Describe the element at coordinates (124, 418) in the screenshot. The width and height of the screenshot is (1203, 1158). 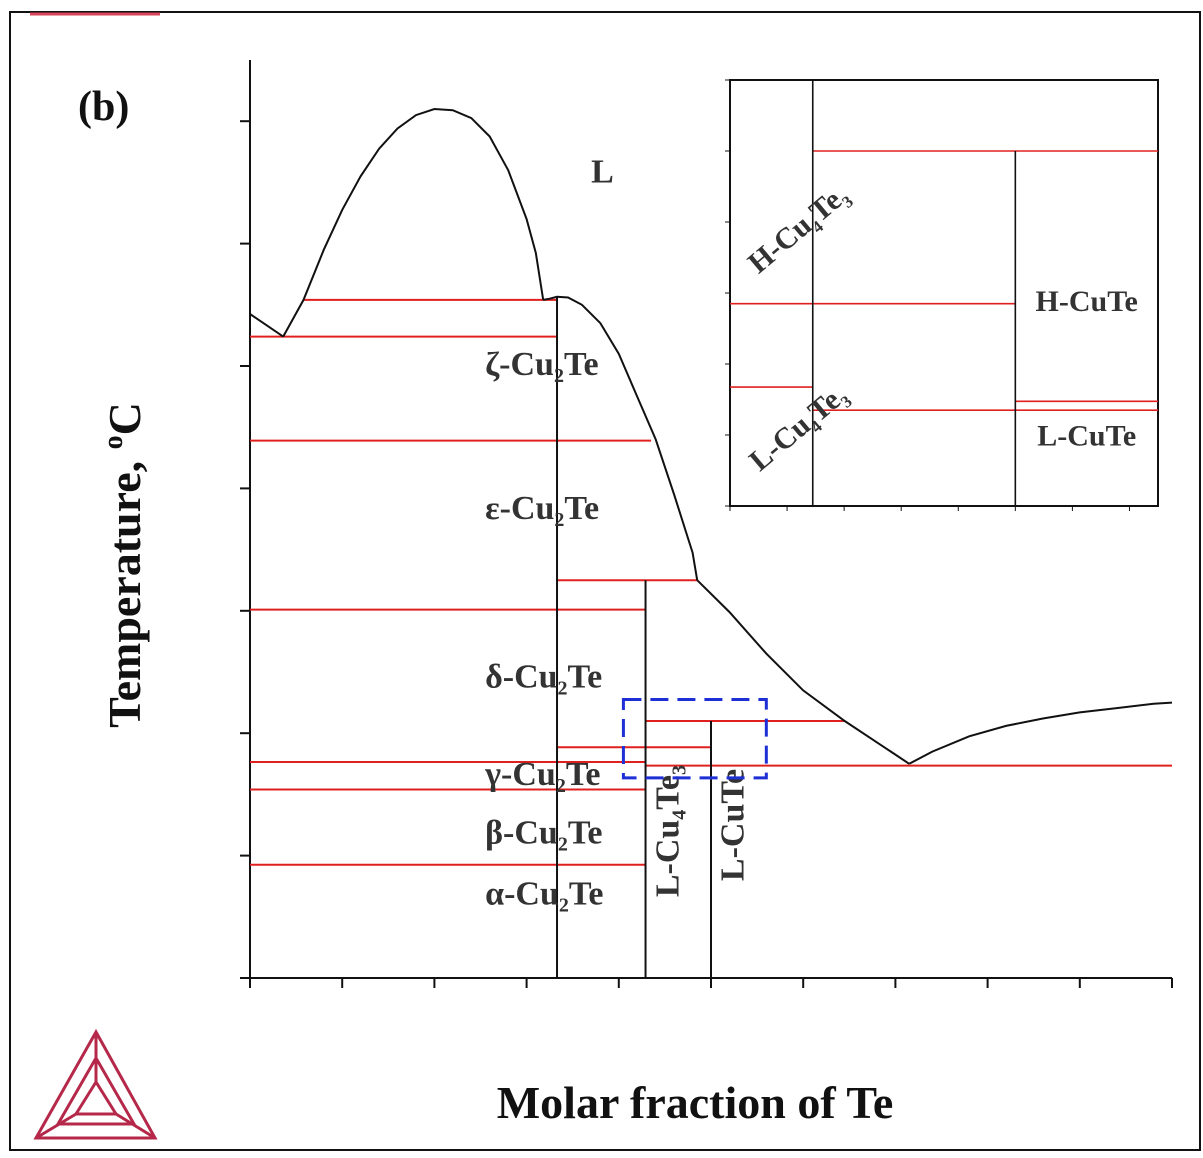
I see `y-axis-title-unit: C` at that location.